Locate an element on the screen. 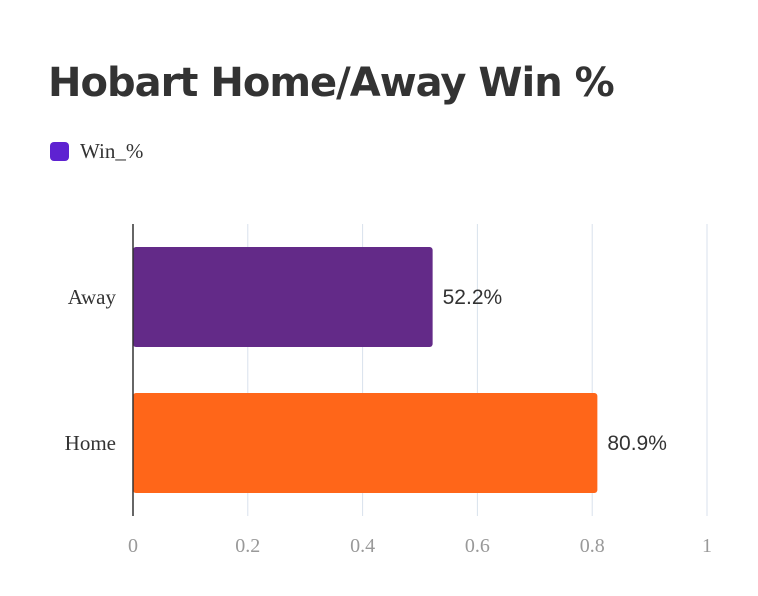 The height and width of the screenshot is (596, 758). category-labels: Away Home is located at coordinates (91, 370).